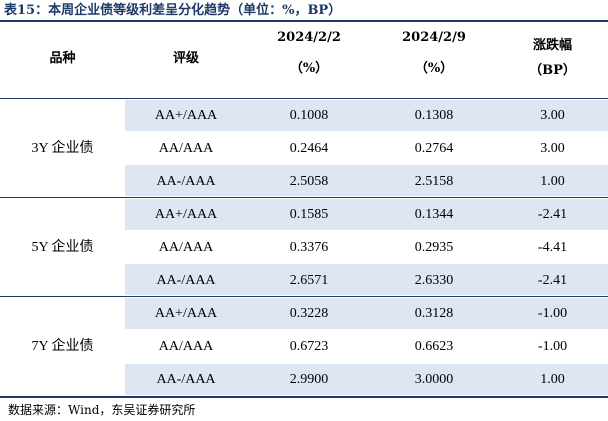 This screenshot has width=608, height=421. What do you see at coordinates (434, 313) in the screenshot?
I see `date2-value: 0.3128` at bounding box center [434, 313].